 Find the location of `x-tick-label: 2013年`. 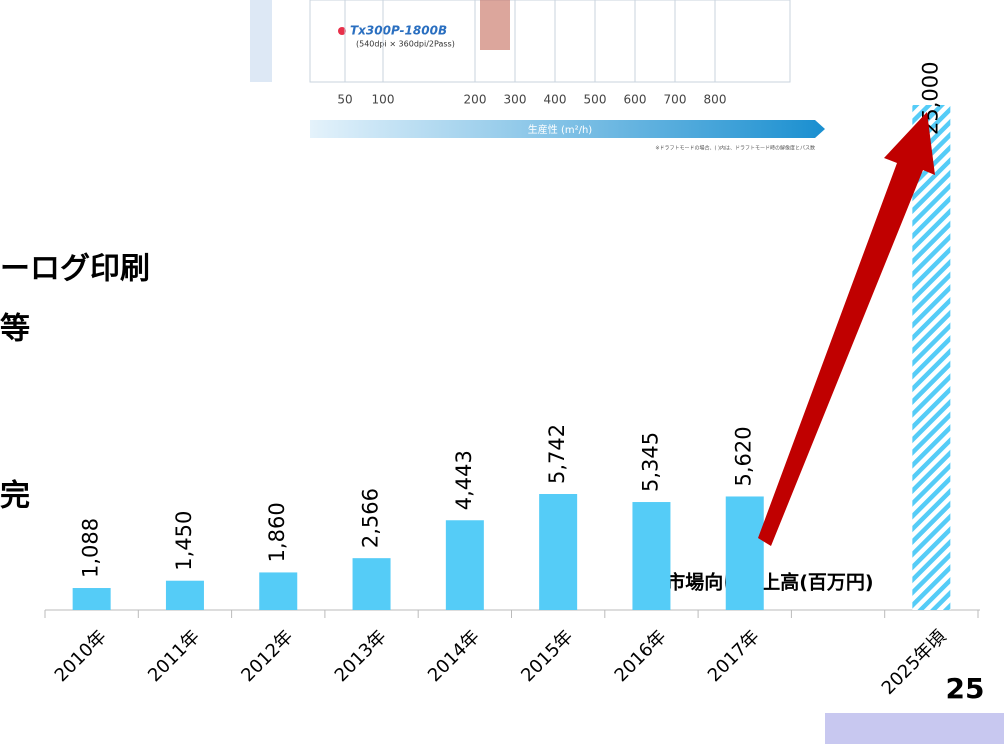

x-tick-label: 2013年 is located at coordinates (361, 656).